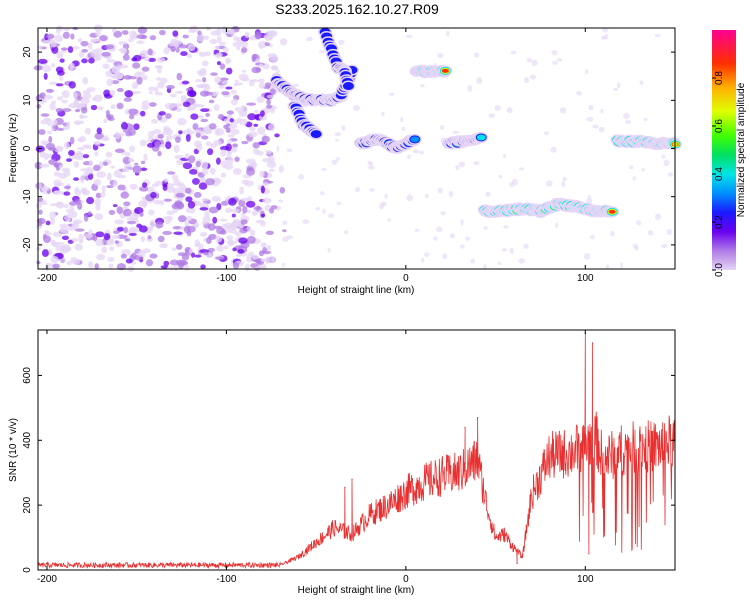 The height and width of the screenshot is (600, 750). Describe the element at coordinates (415, 139) in the screenshot. I see `spectrogram-cell` at that location.